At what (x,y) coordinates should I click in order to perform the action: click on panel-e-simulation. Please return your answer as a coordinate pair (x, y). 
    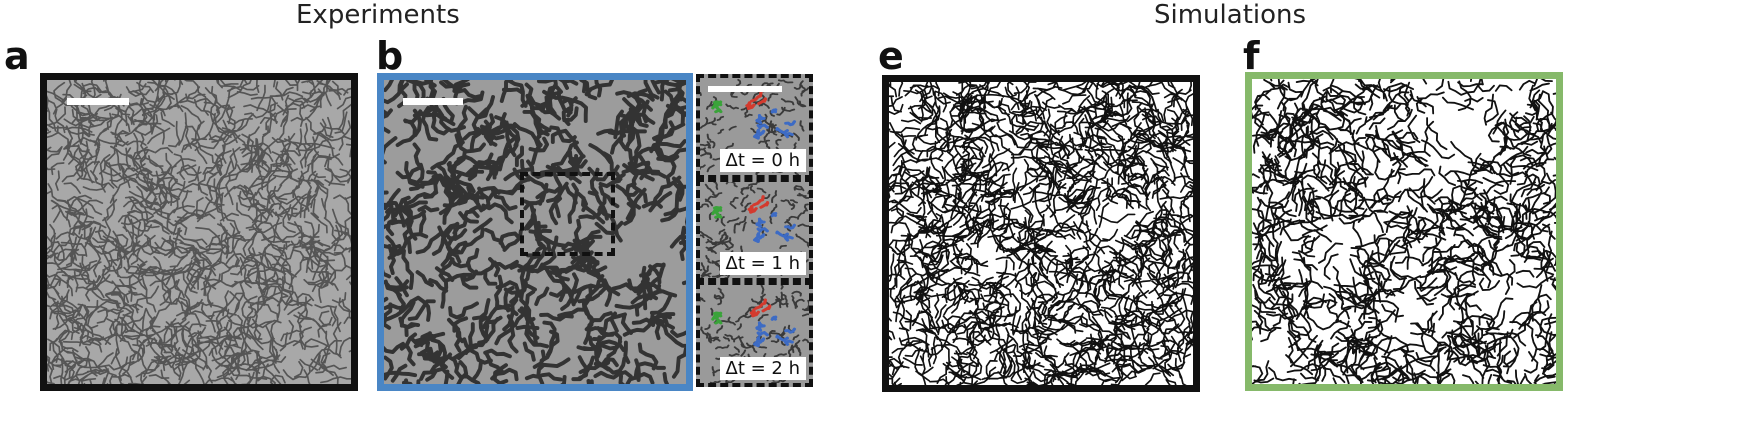
    Looking at the image, I should click on (1041, 233).